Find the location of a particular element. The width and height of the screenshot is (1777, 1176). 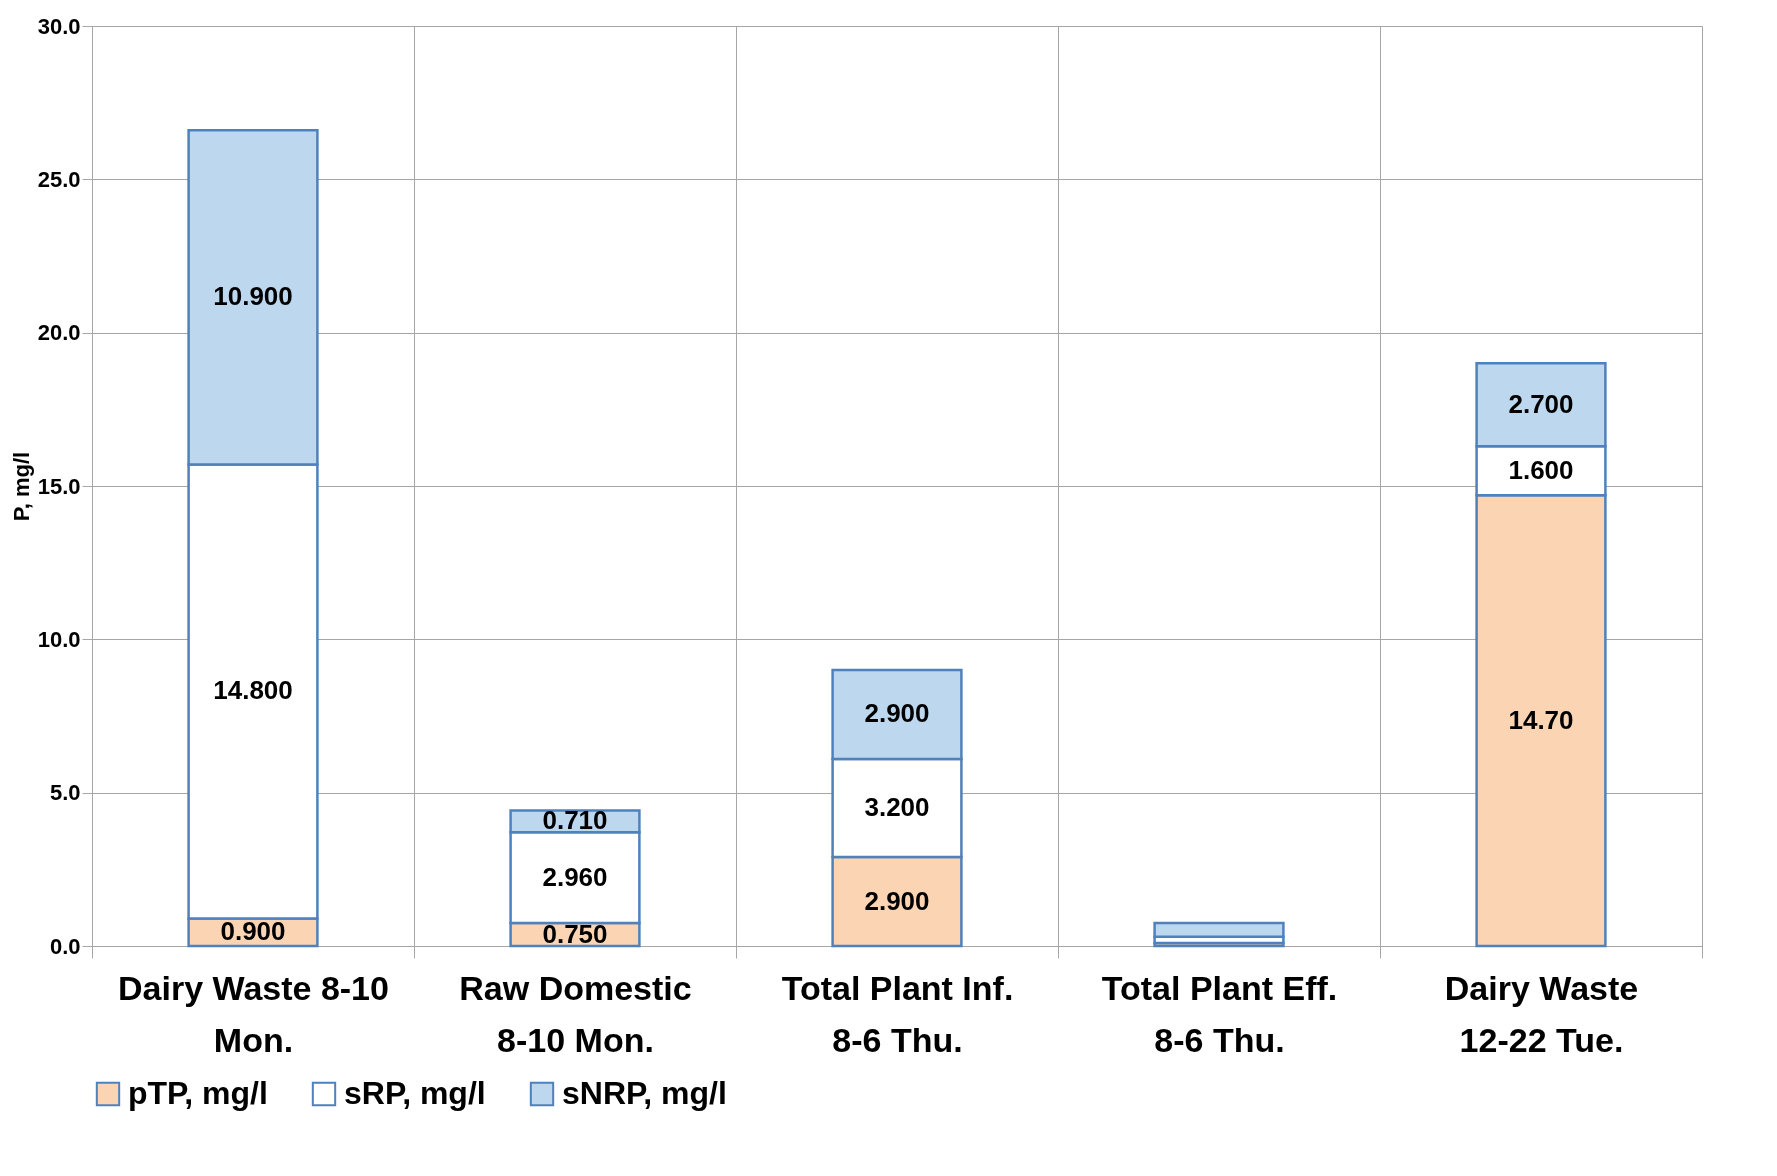

y-tick-label: 30.0 is located at coordinates (59, 26).